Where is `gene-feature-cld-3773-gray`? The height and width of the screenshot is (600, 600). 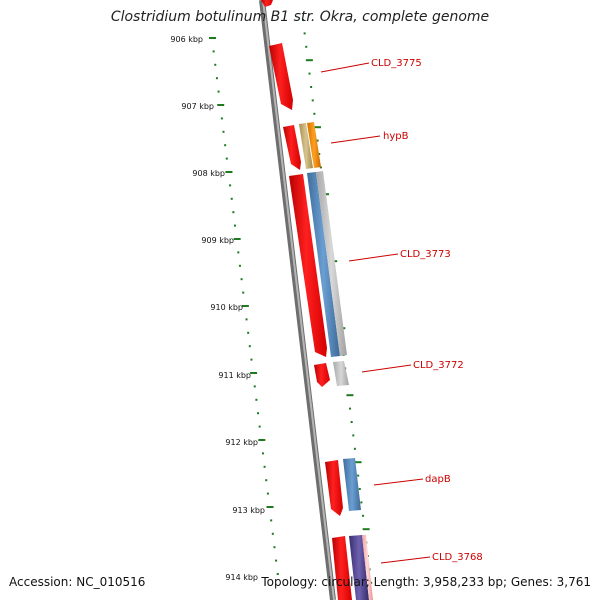
gene-feature-cld-3773-gray is located at coordinates (331, 263).